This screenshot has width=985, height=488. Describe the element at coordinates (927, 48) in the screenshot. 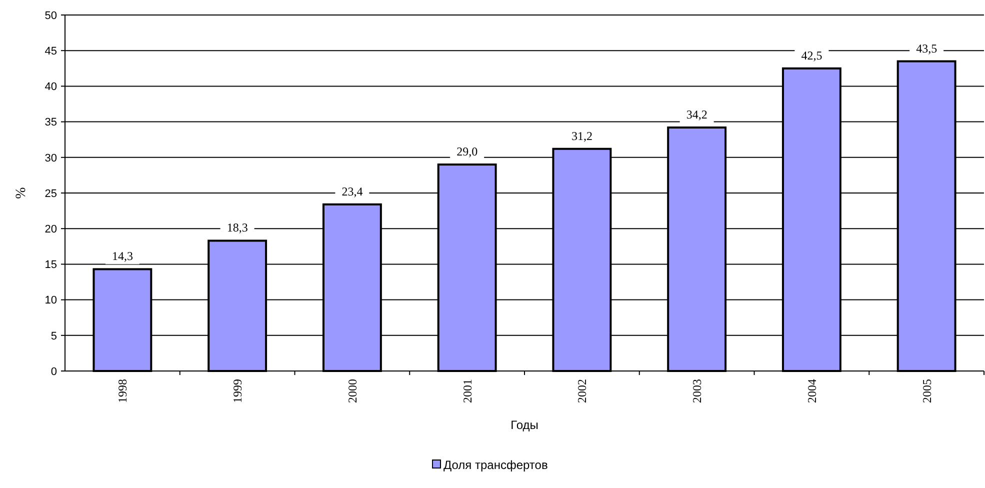

I see `data-label: 43,5` at that location.